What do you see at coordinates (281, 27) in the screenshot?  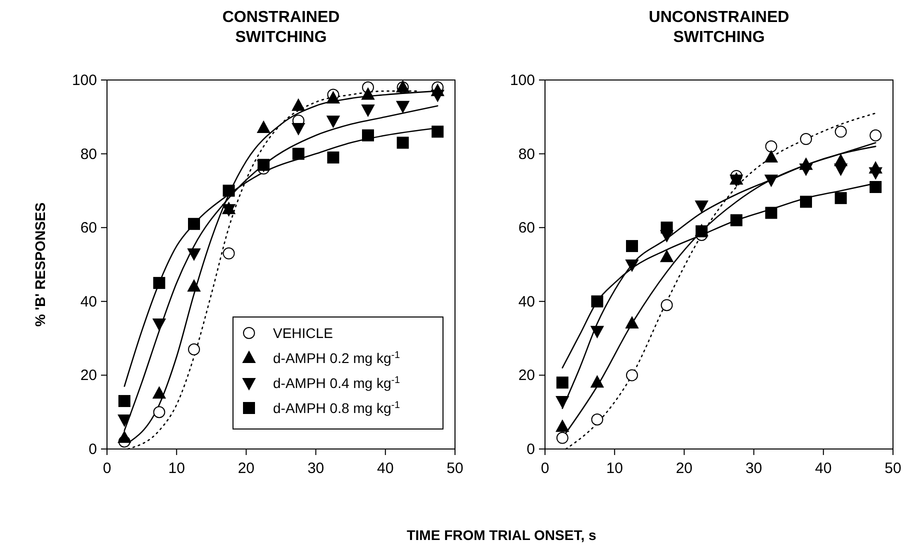 I see `chart-title: CONSTRAINED SWITCHING` at bounding box center [281, 27].